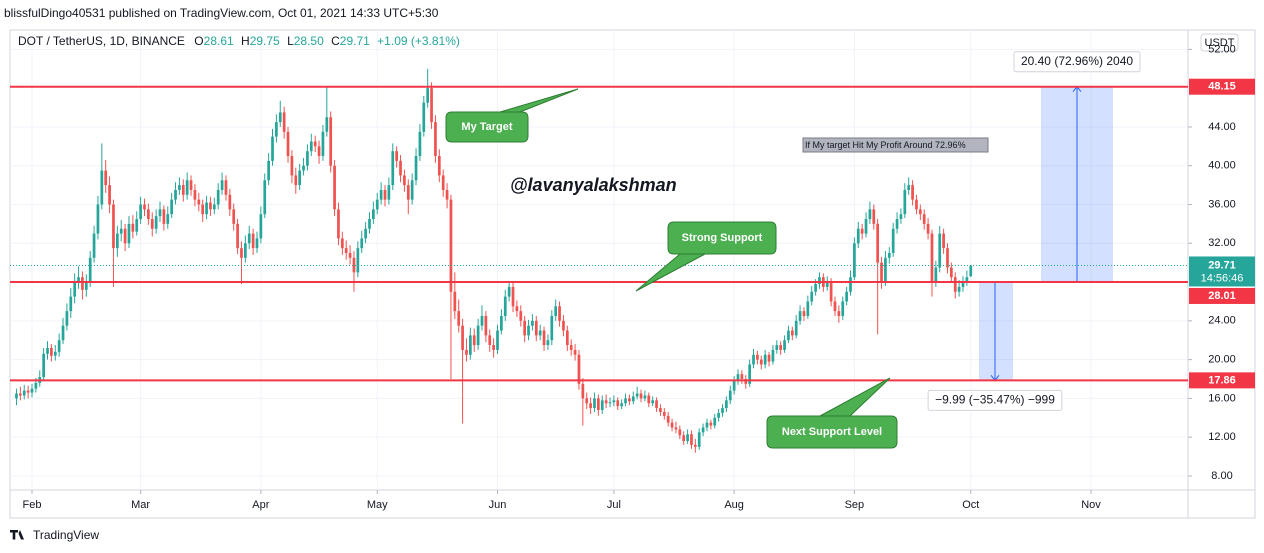  Describe the element at coordinates (593, 185) in the screenshot. I see `author-text: @lavanyalakshman` at that location.